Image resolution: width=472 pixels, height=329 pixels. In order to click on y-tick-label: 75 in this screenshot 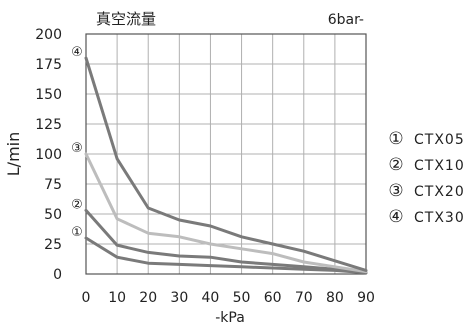, I will do `click(53, 185)`.